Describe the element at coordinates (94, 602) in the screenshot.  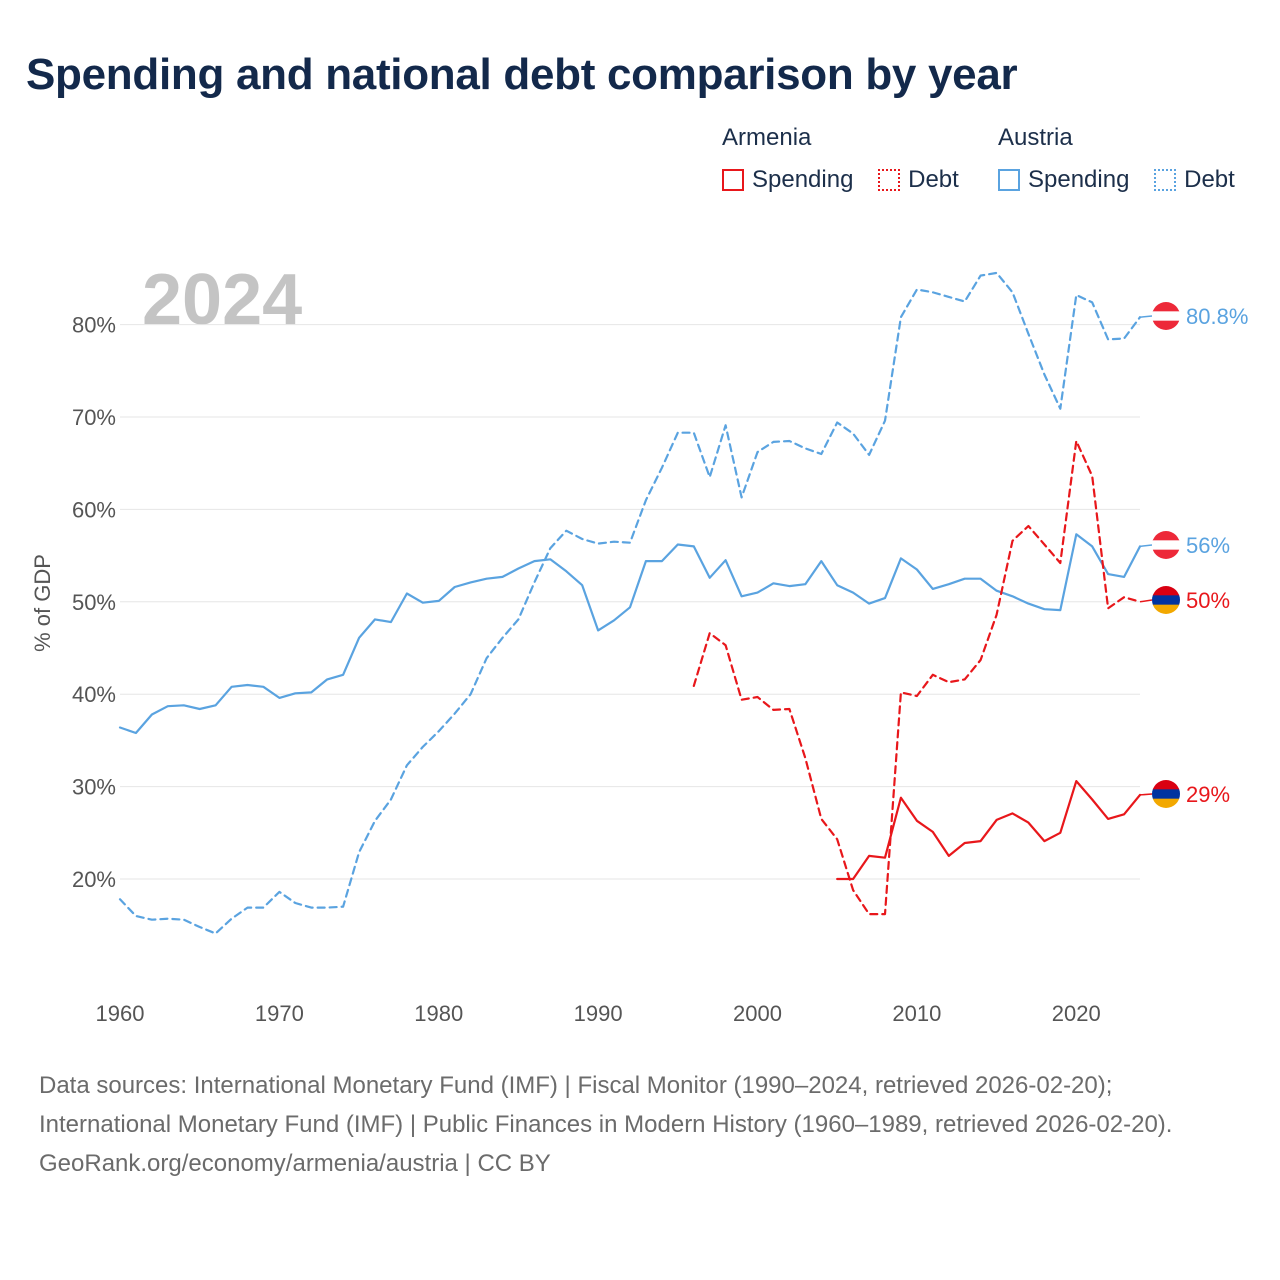
I see `y-tick-label: 50%` at that location.